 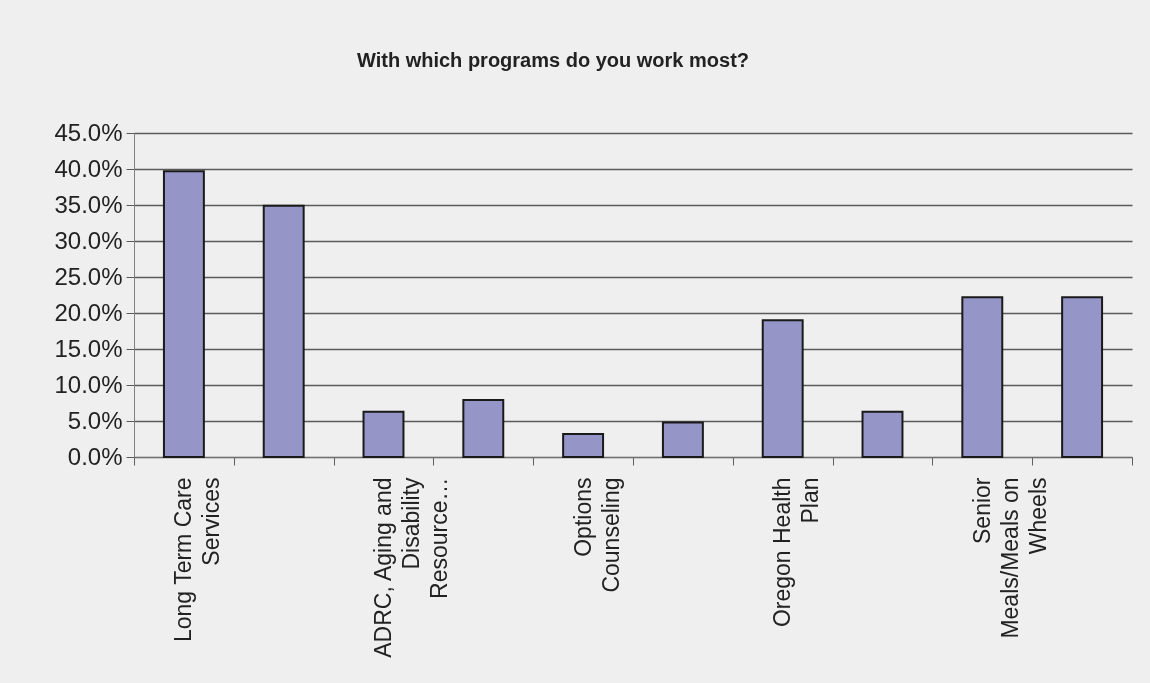 What do you see at coordinates (88, 204) in the screenshot?
I see `y-tick-label: 35.0%` at bounding box center [88, 204].